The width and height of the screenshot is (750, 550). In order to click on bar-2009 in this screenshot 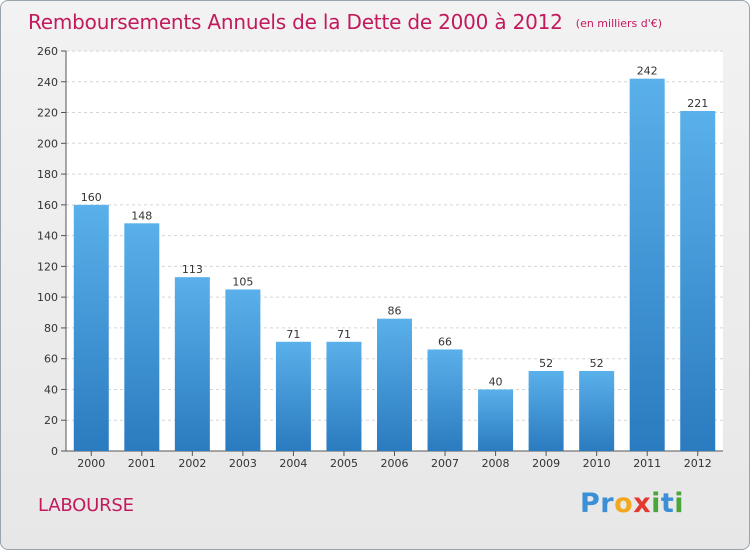, I will do `click(546, 411)`.